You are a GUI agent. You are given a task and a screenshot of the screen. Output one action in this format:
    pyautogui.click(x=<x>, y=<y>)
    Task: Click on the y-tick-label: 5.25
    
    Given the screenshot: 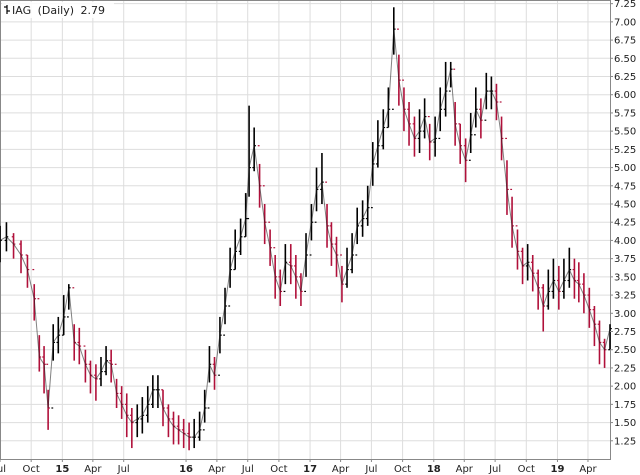 What is the action you would take?
    pyautogui.click(x=625, y=150)
    